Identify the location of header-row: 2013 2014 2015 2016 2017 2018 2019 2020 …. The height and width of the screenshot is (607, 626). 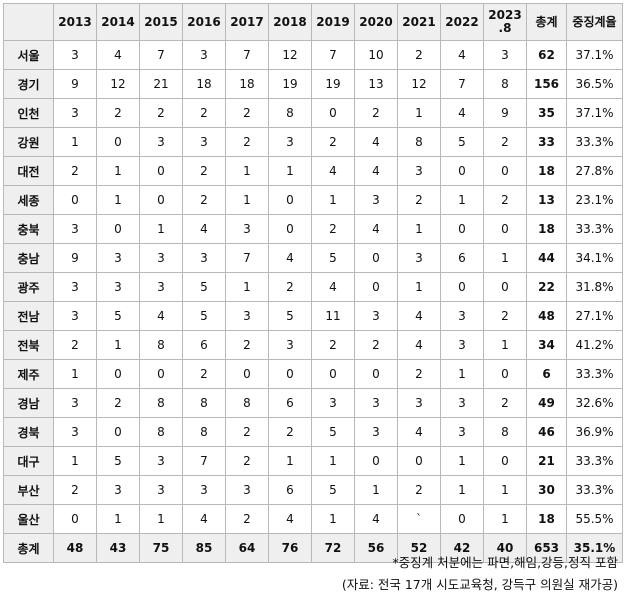
(313, 22).